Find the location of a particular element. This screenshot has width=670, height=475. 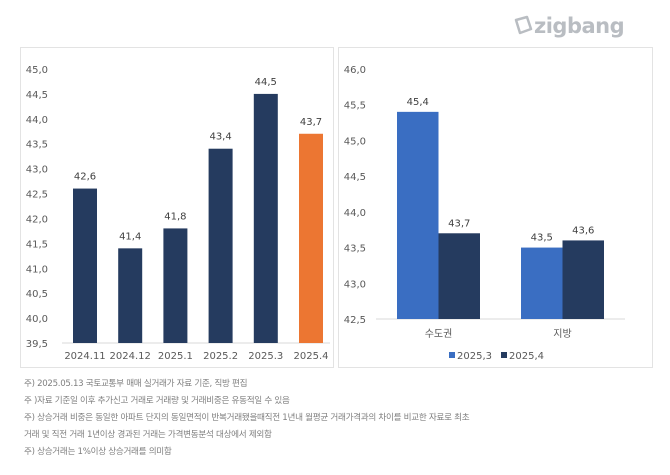

x-tick-label: 2025.2 is located at coordinates (220, 356).